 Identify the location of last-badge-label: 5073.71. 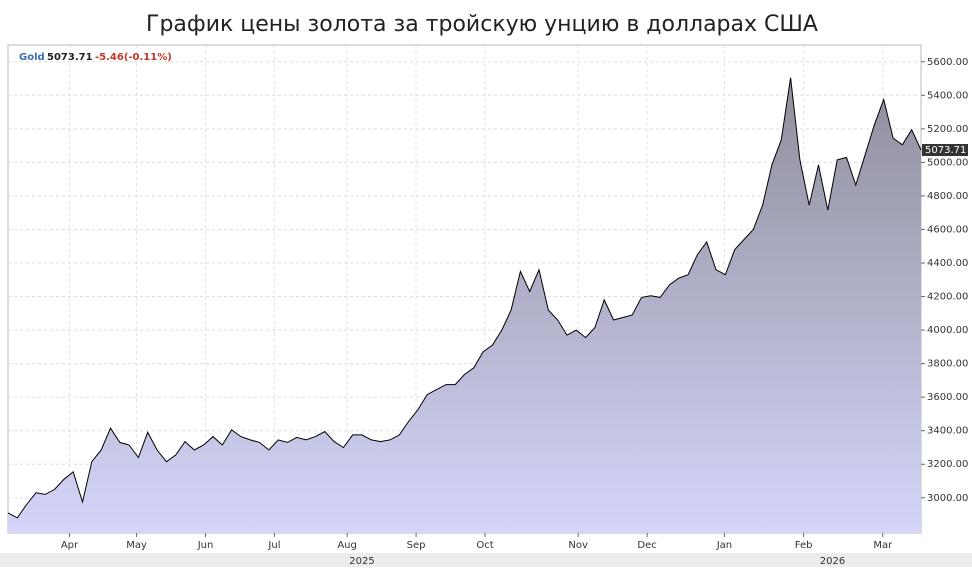
(945, 150).